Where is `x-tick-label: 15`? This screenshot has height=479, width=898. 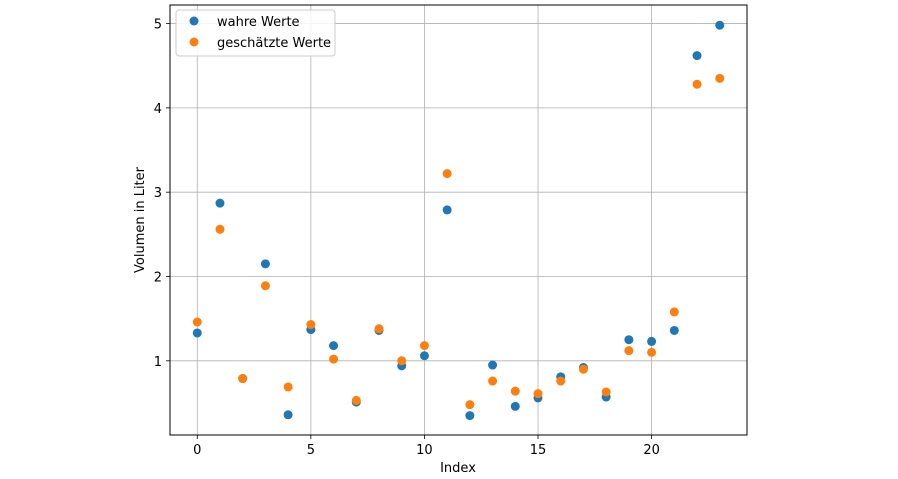
x-tick-label: 15 is located at coordinates (538, 450).